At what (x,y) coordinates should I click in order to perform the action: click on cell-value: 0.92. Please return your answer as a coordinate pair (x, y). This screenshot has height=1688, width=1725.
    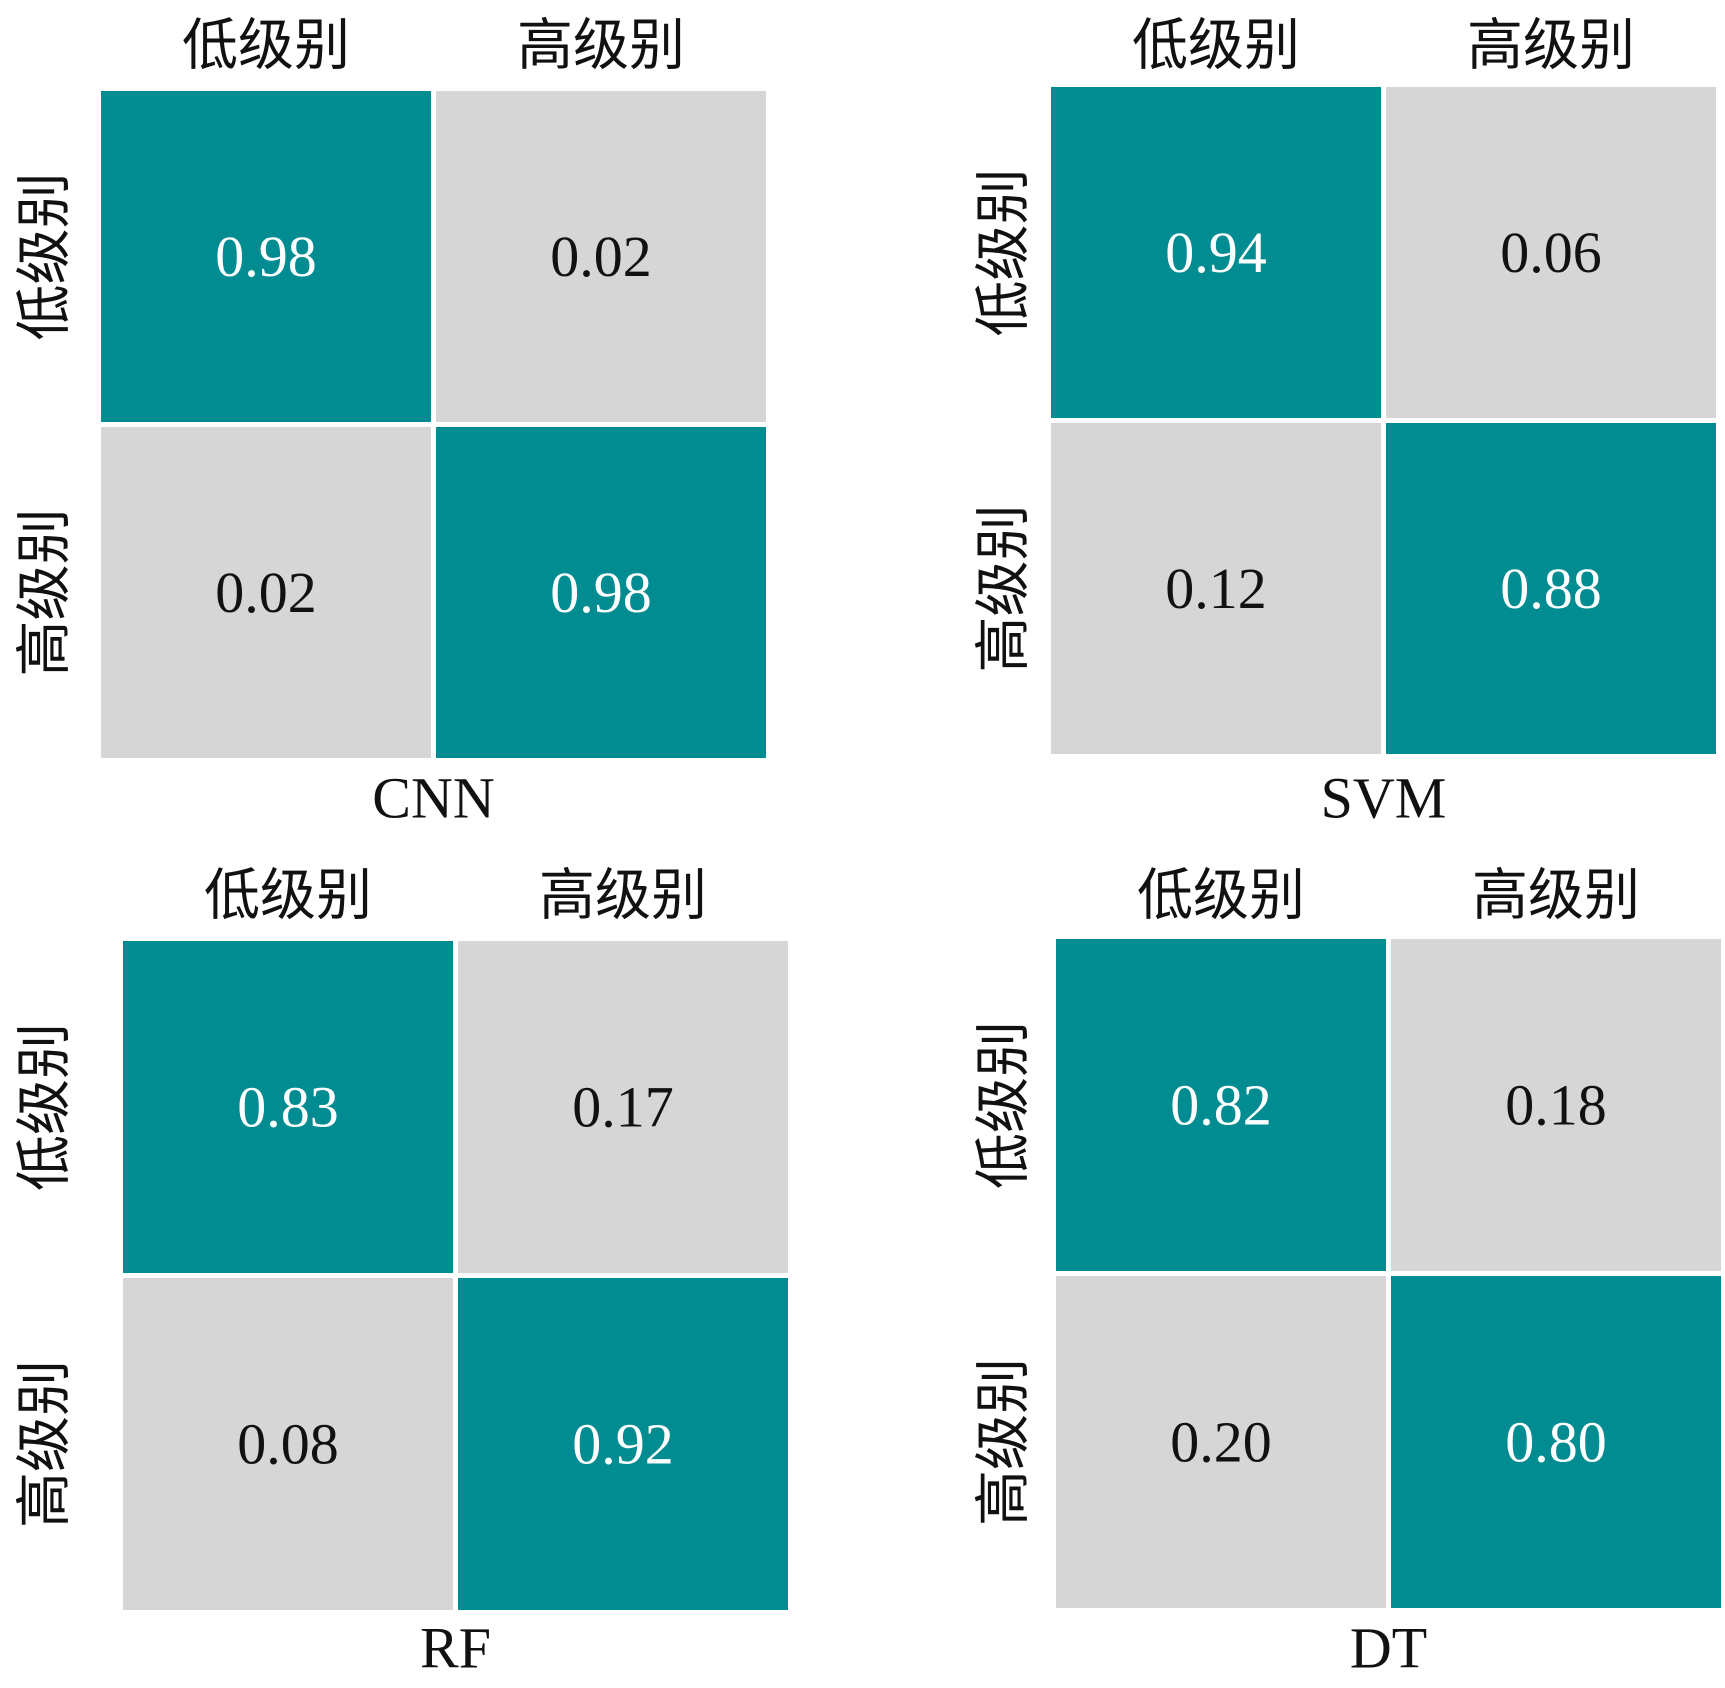
    Looking at the image, I should click on (623, 1444).